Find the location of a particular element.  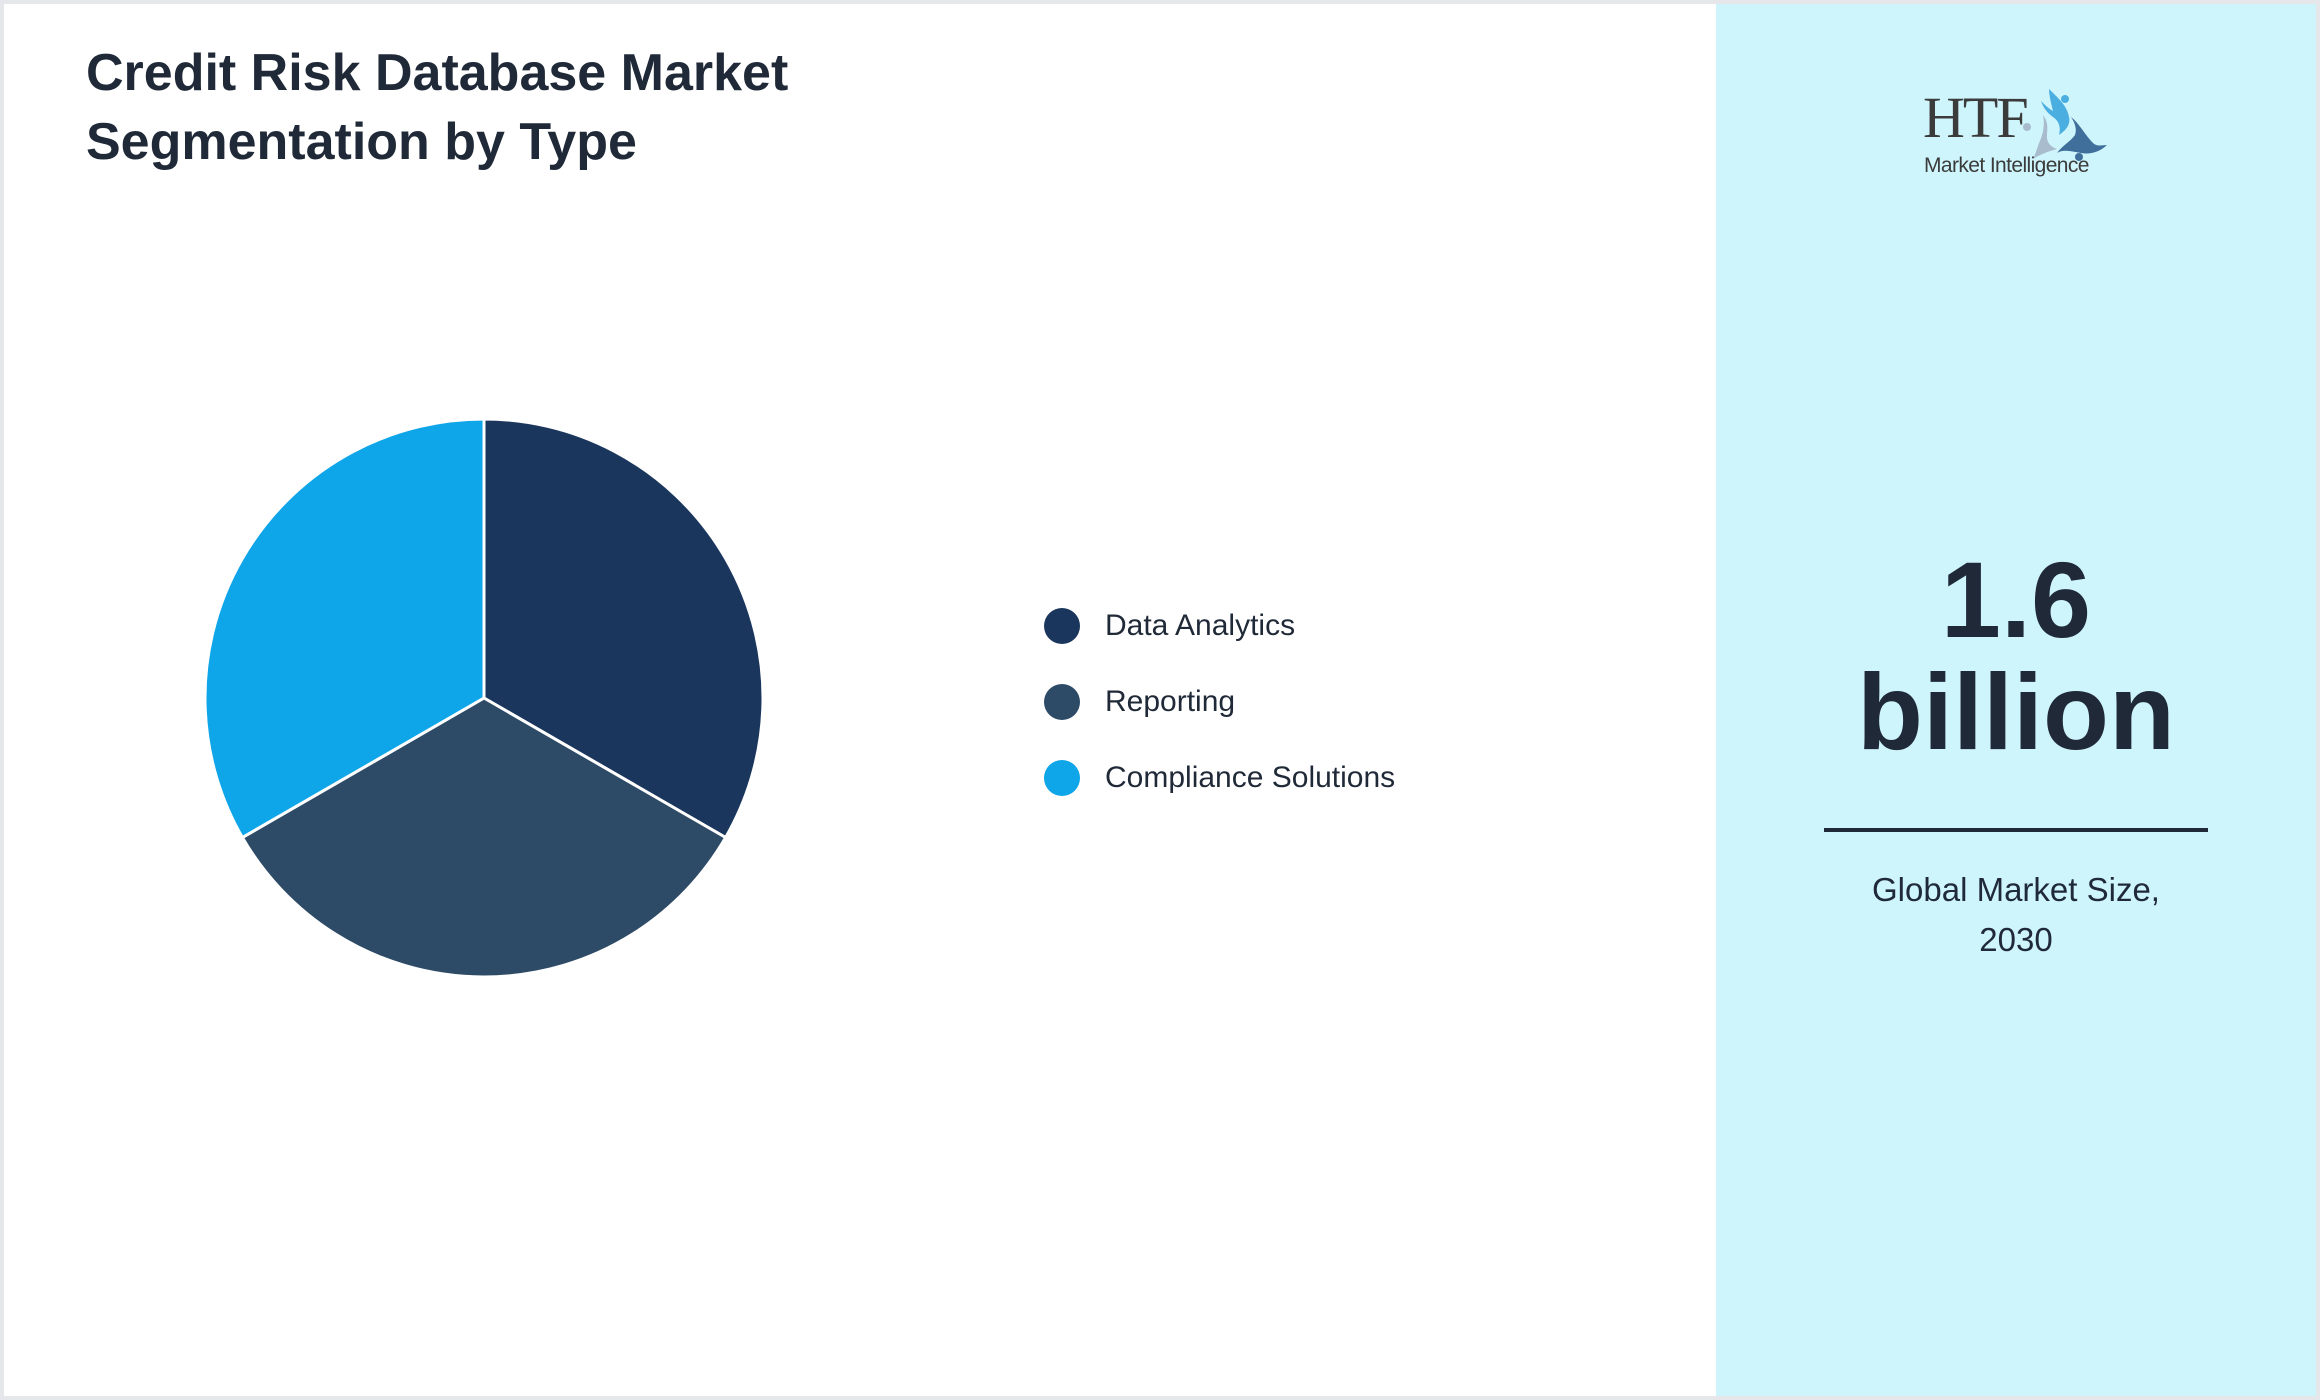

legend-item-data-analytics: Data Analytics is located at coordinates (1169, 626).